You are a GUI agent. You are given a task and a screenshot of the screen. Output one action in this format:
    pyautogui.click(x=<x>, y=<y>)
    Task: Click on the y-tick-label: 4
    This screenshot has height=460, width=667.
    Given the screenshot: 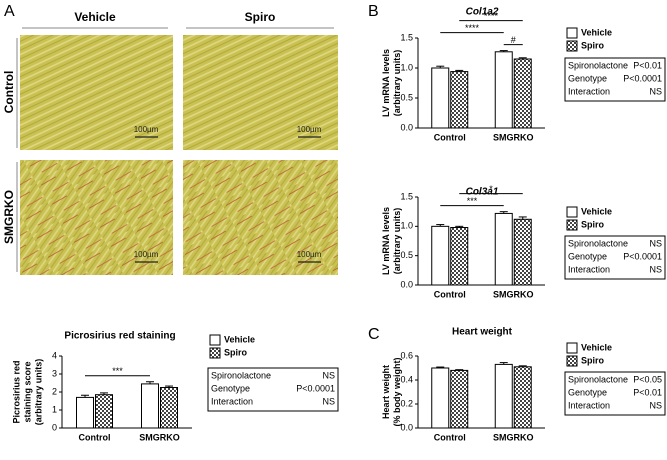 What is the action you would take?
    pyautogui.click(x=54, y=355)
    